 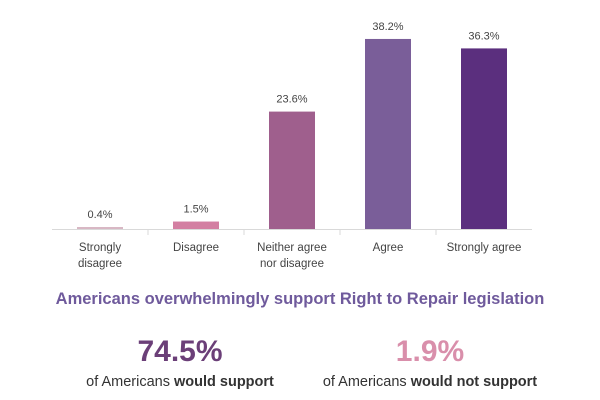 What do you see at coordinates (388, 248) in the screenshot?
I see `category-label-3-0: Agree` at bounding box center [388, 248].